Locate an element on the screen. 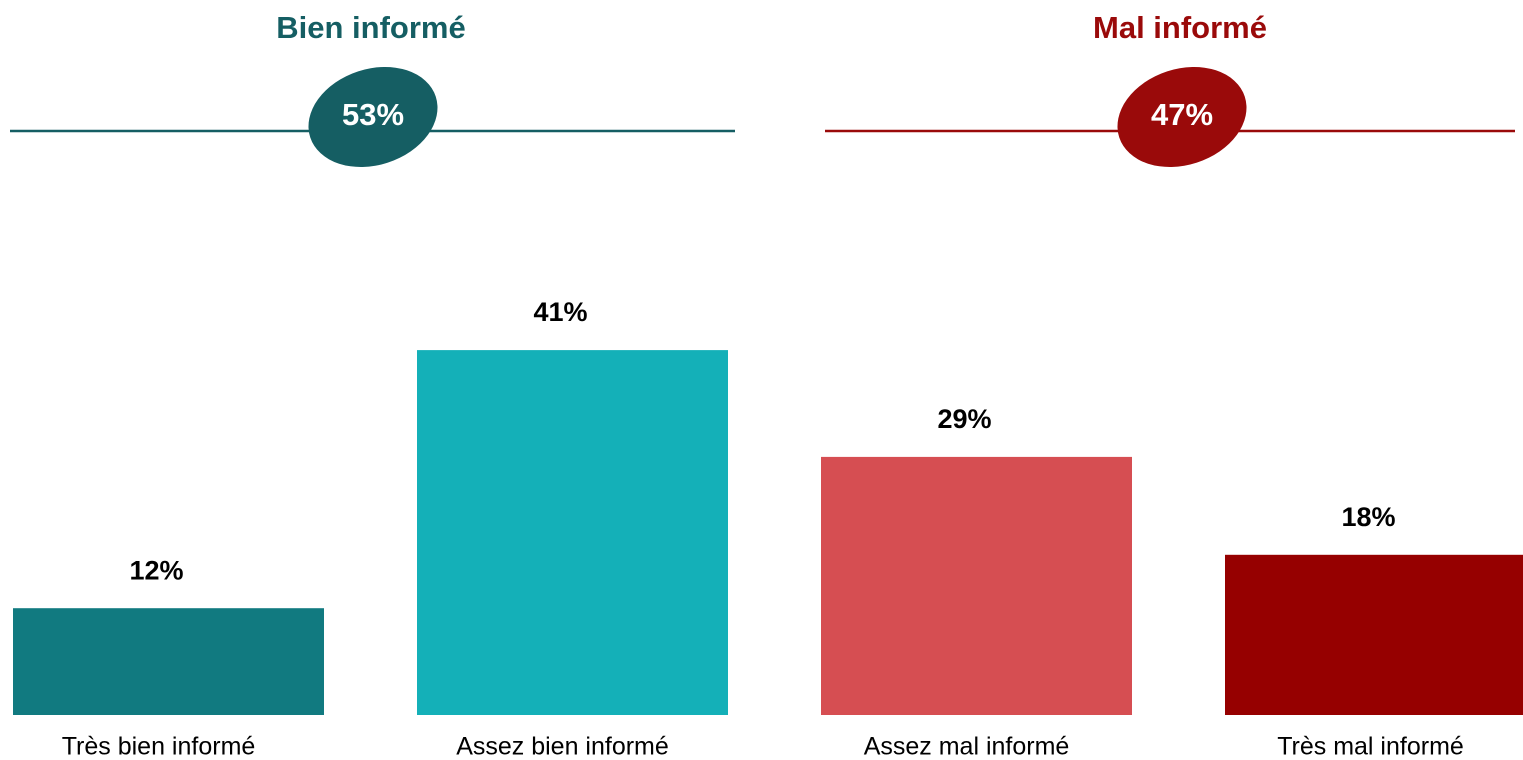  value-label: 29% is located at coordinates (964, 419).